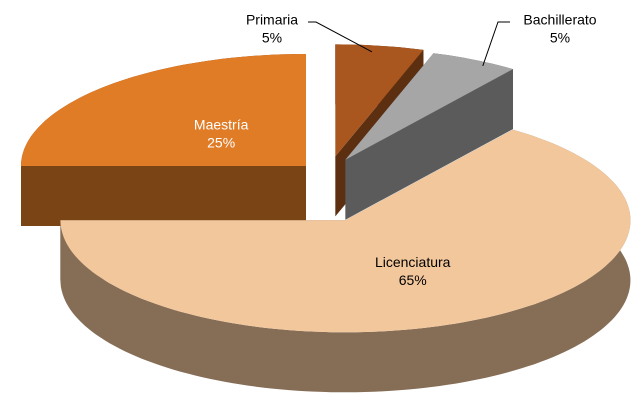 This screenshot has height=403, width=644. I want to click on category-label: Licenciatura, so click(413, 262).